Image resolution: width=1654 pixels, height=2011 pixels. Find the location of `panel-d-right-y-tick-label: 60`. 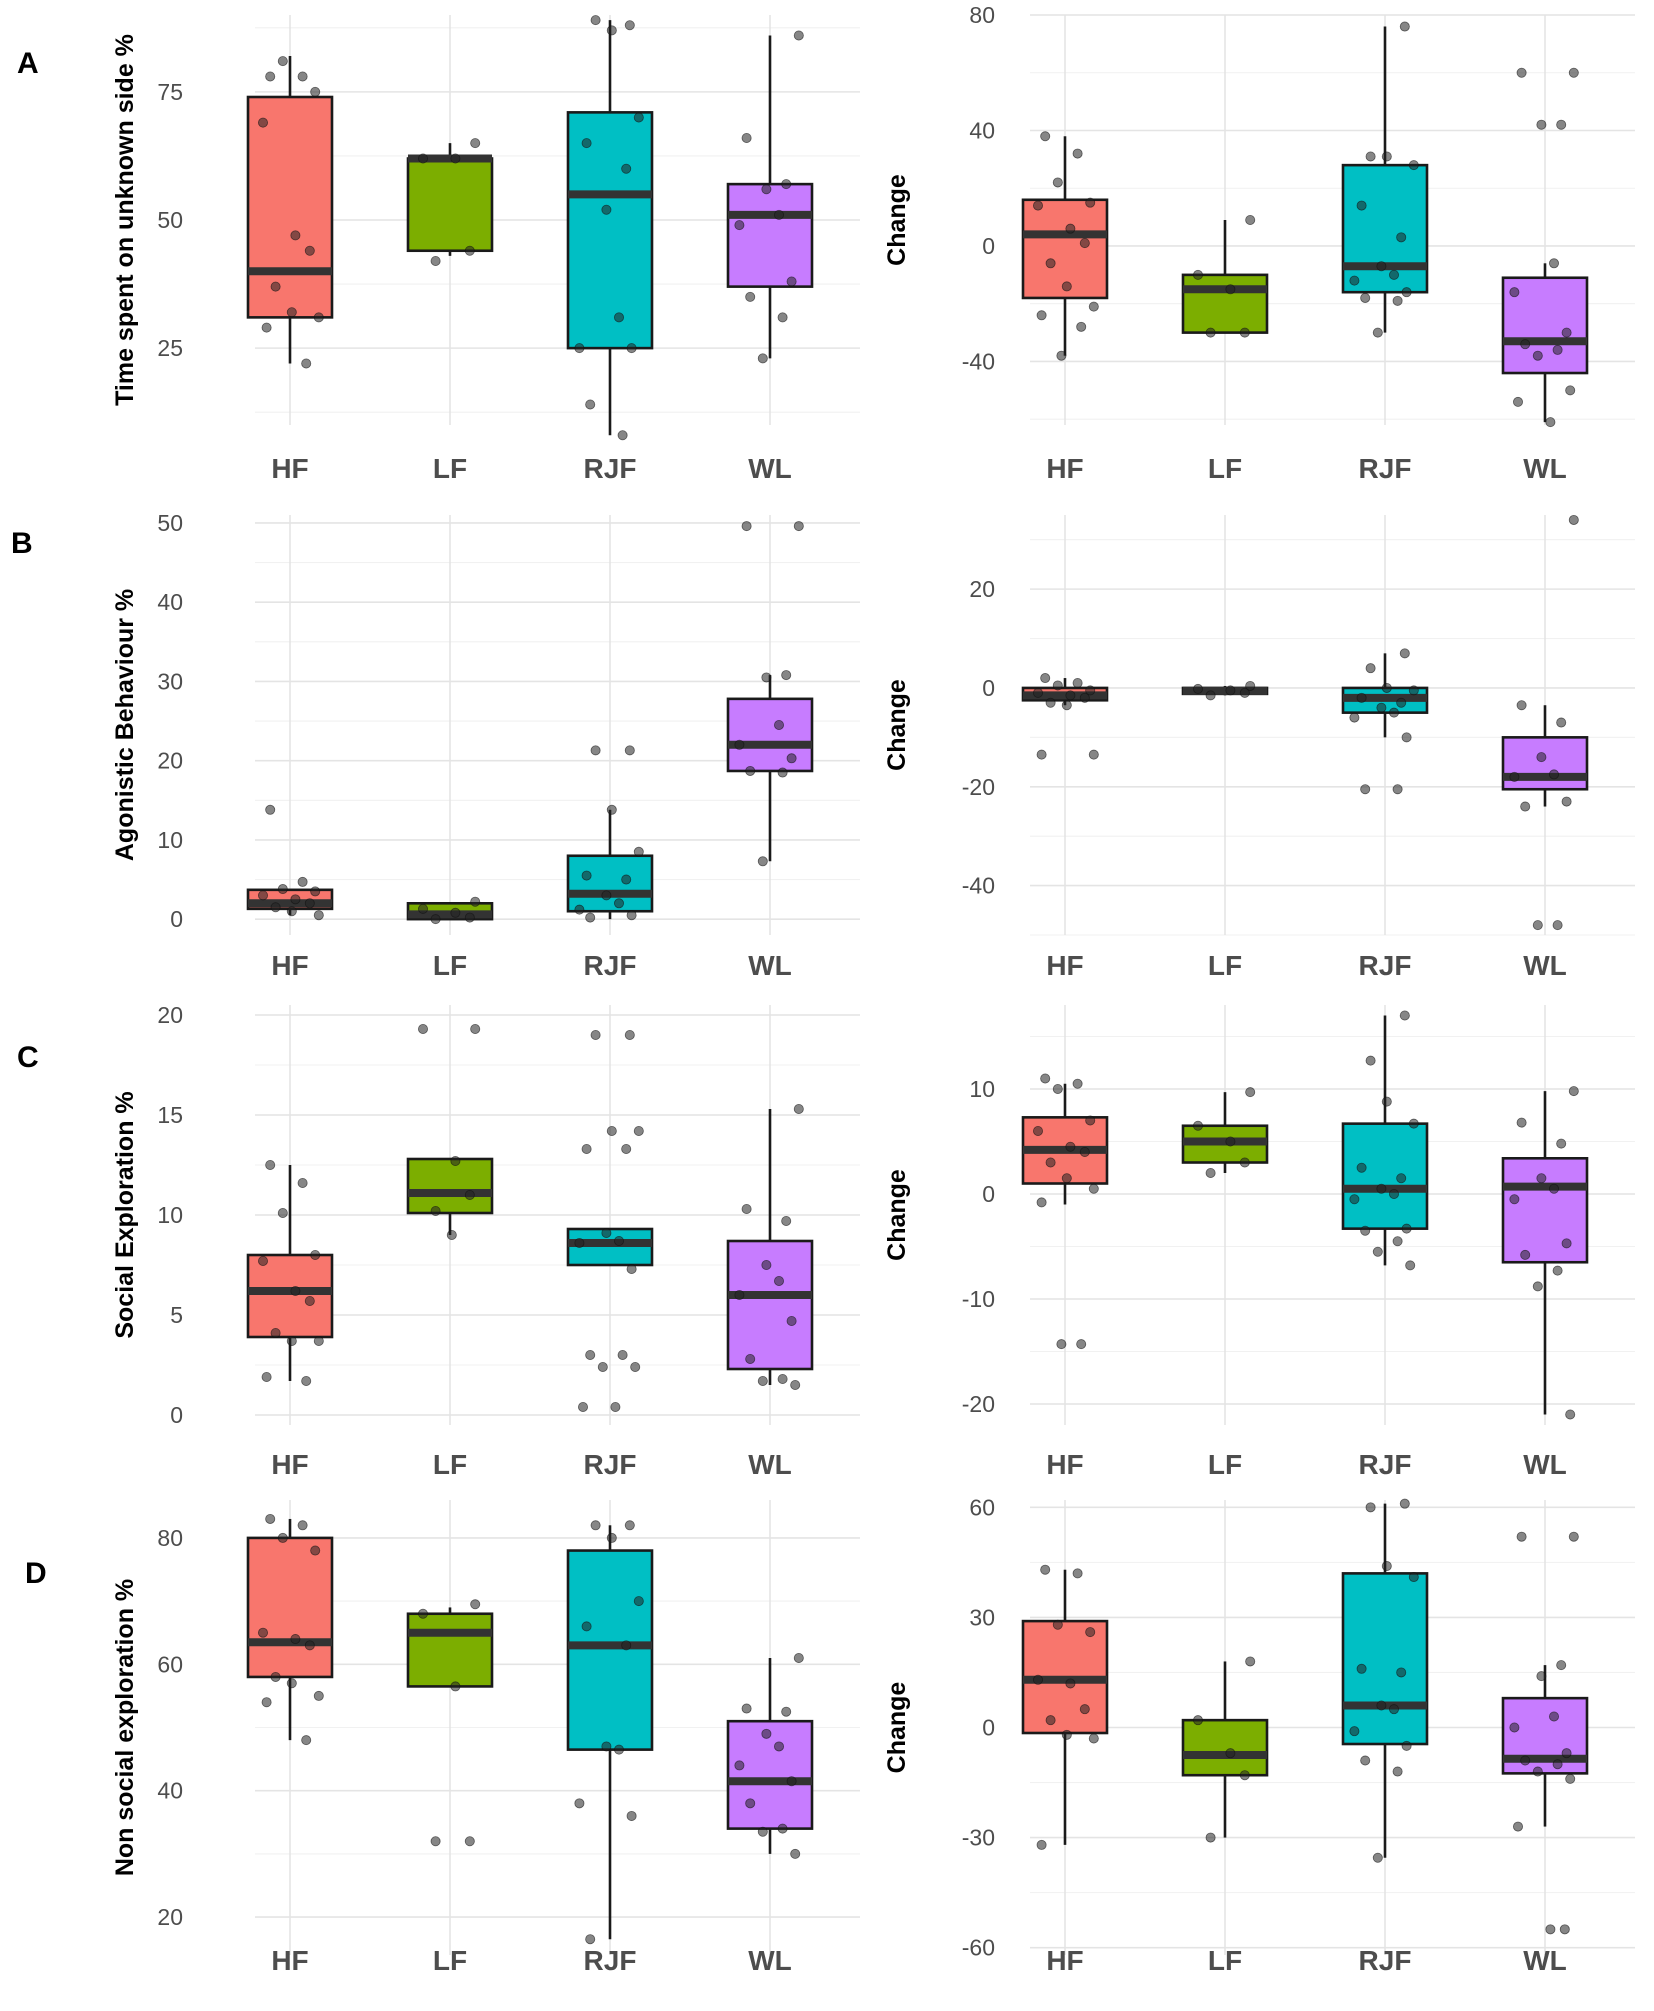

panel-d-right-y-tick-label: 60 is located at coordinates (982, 1507).